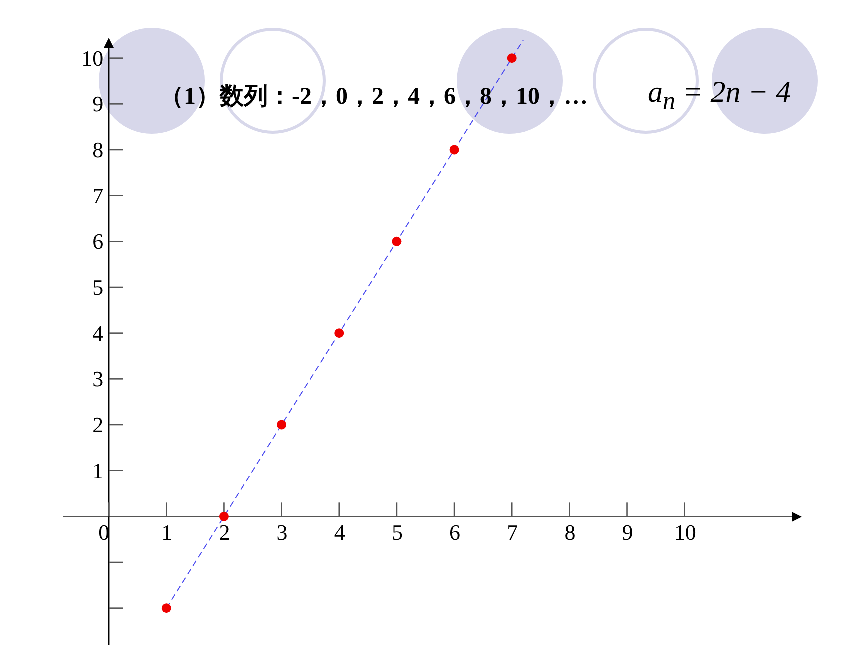 This screenshot has width=860, height=645. Describe the element at coordinates (628, 533) in the screenshot. I see `x-tick-label: 9` at that location.